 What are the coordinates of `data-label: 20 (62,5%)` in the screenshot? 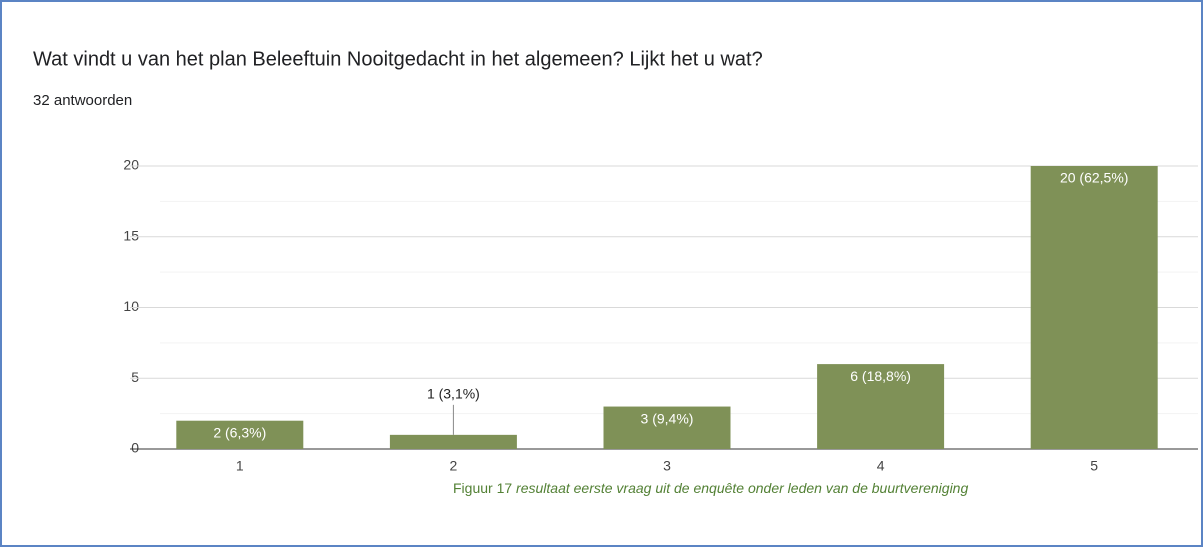 It's located at (1094, 178).